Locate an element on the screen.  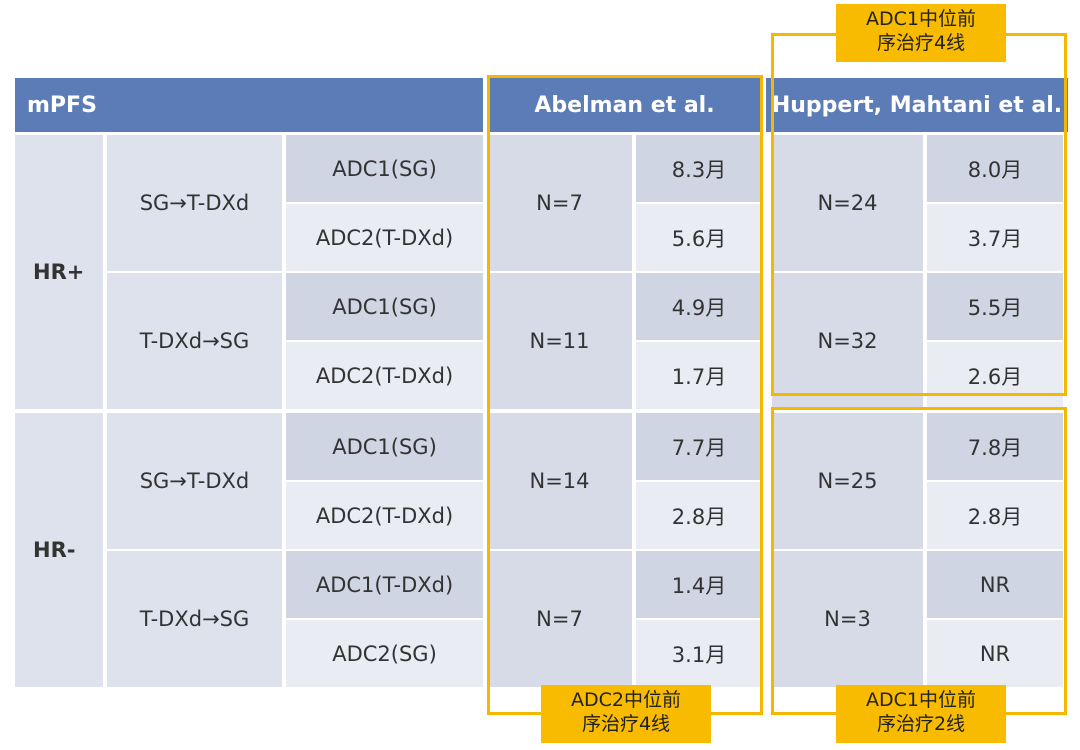
n-cell: N=32 is located at coordinates (847, 341).